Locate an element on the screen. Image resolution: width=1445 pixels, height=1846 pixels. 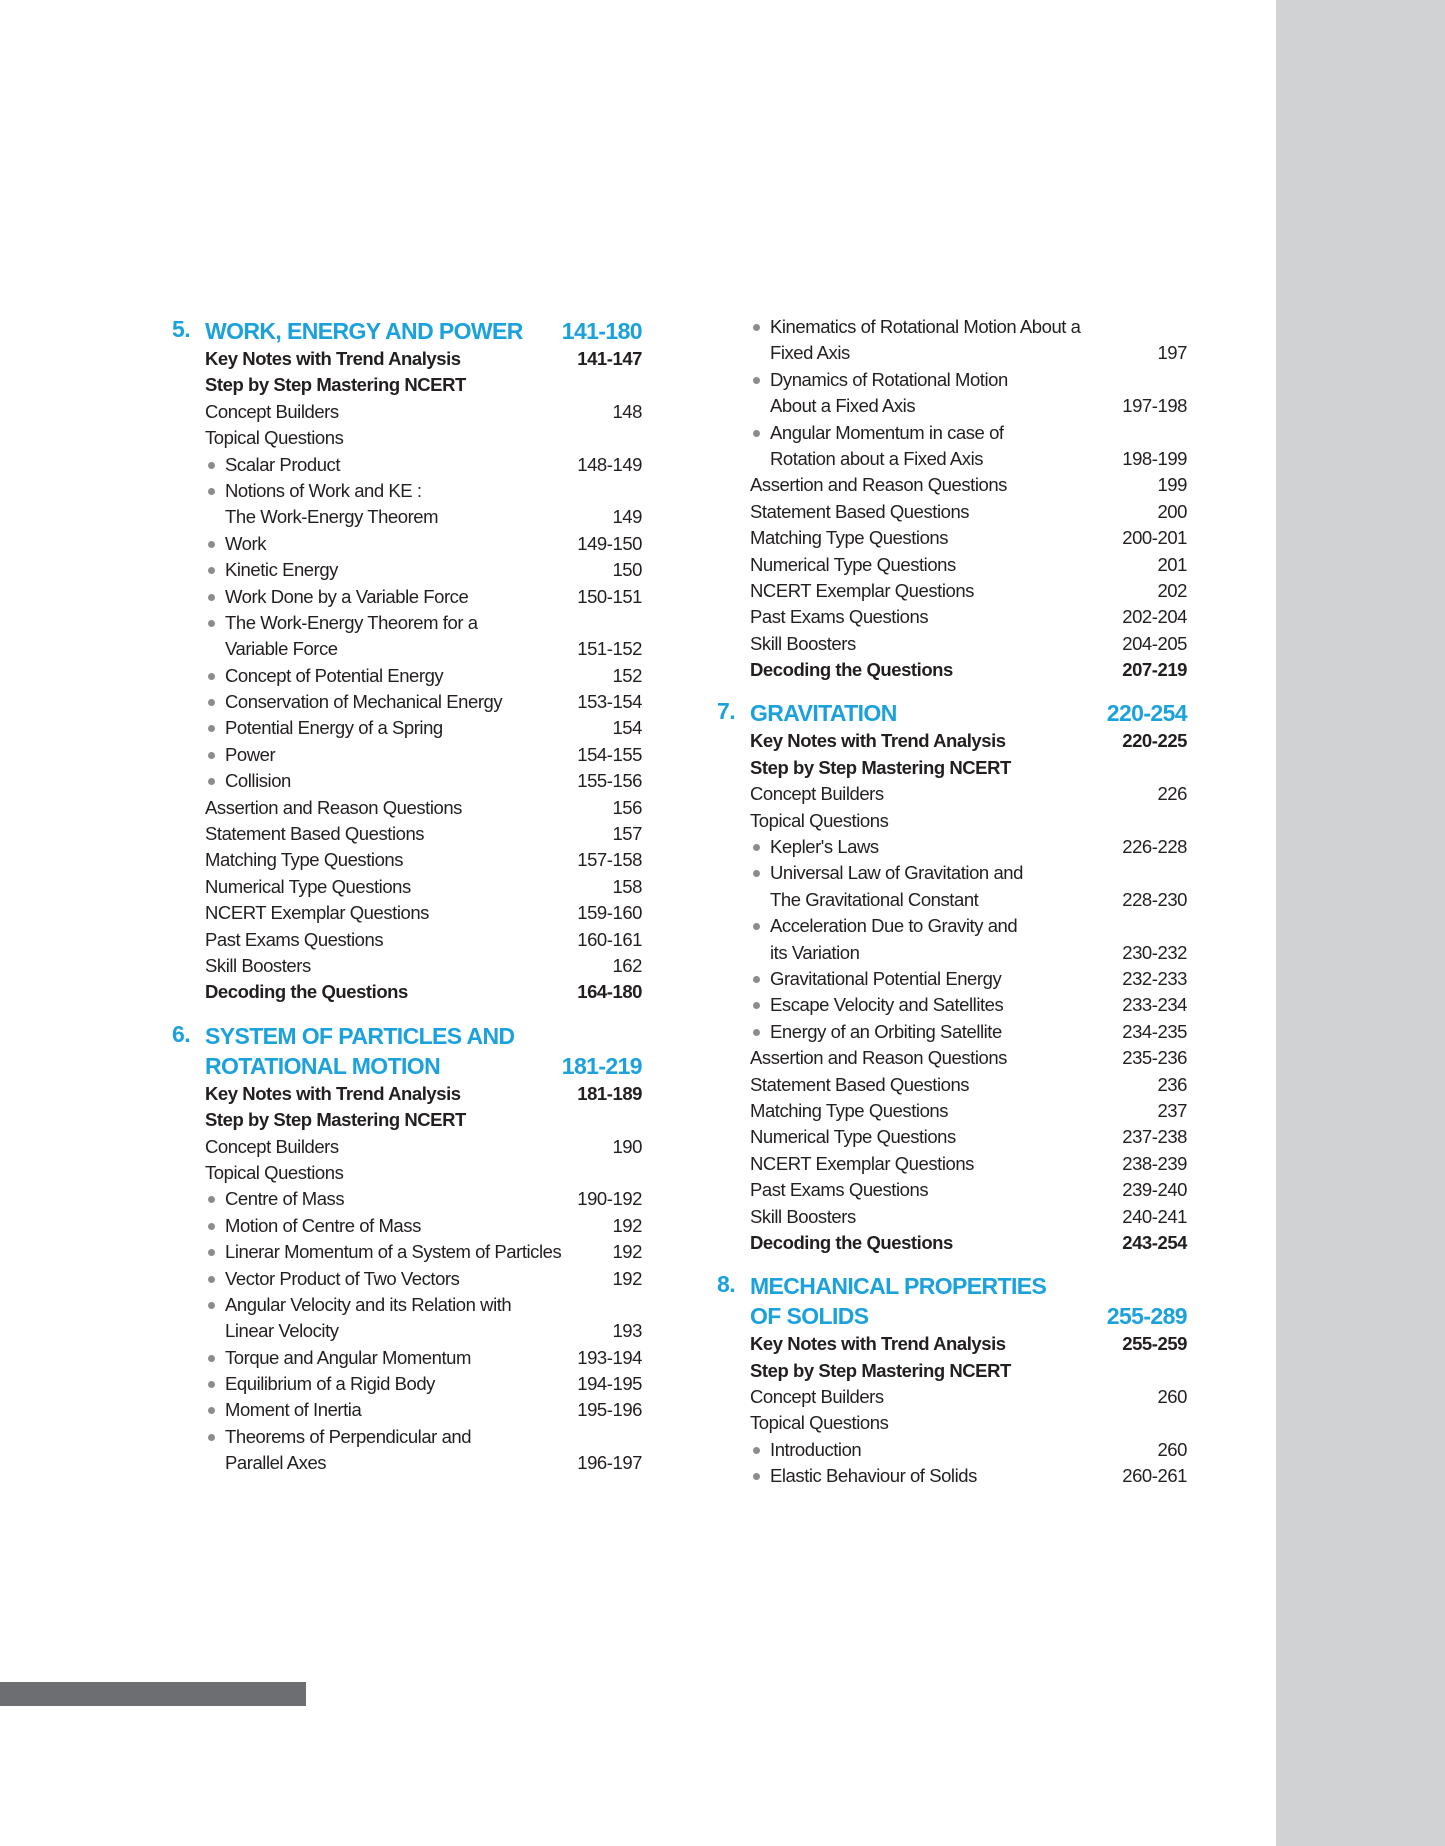
toc-entry: Decoding the Questions 207-219 is located at coordinates (952, 670).